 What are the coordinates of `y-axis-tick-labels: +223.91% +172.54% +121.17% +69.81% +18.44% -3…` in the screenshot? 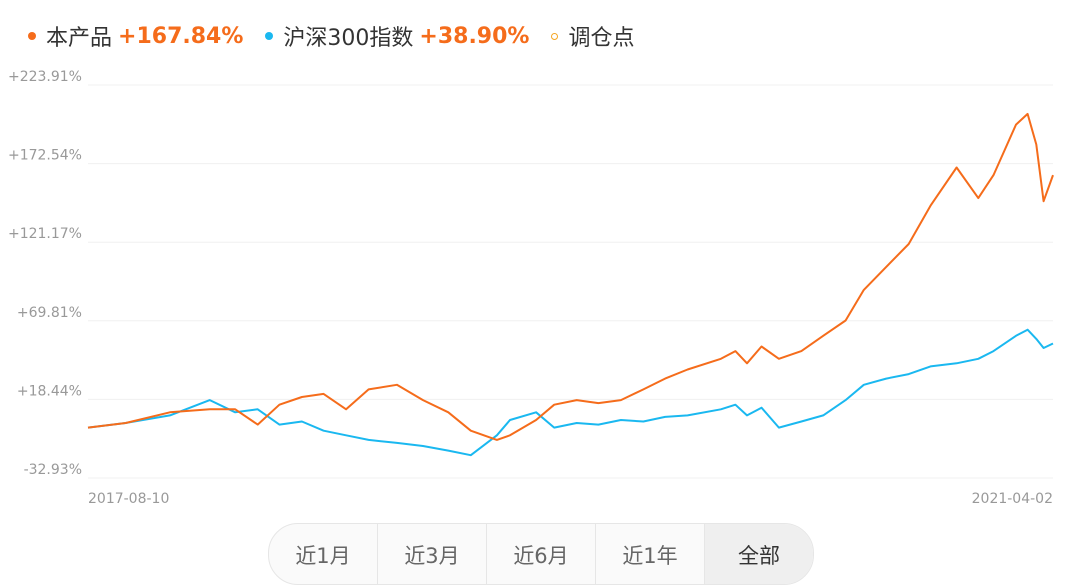 It's located at (45, 273).